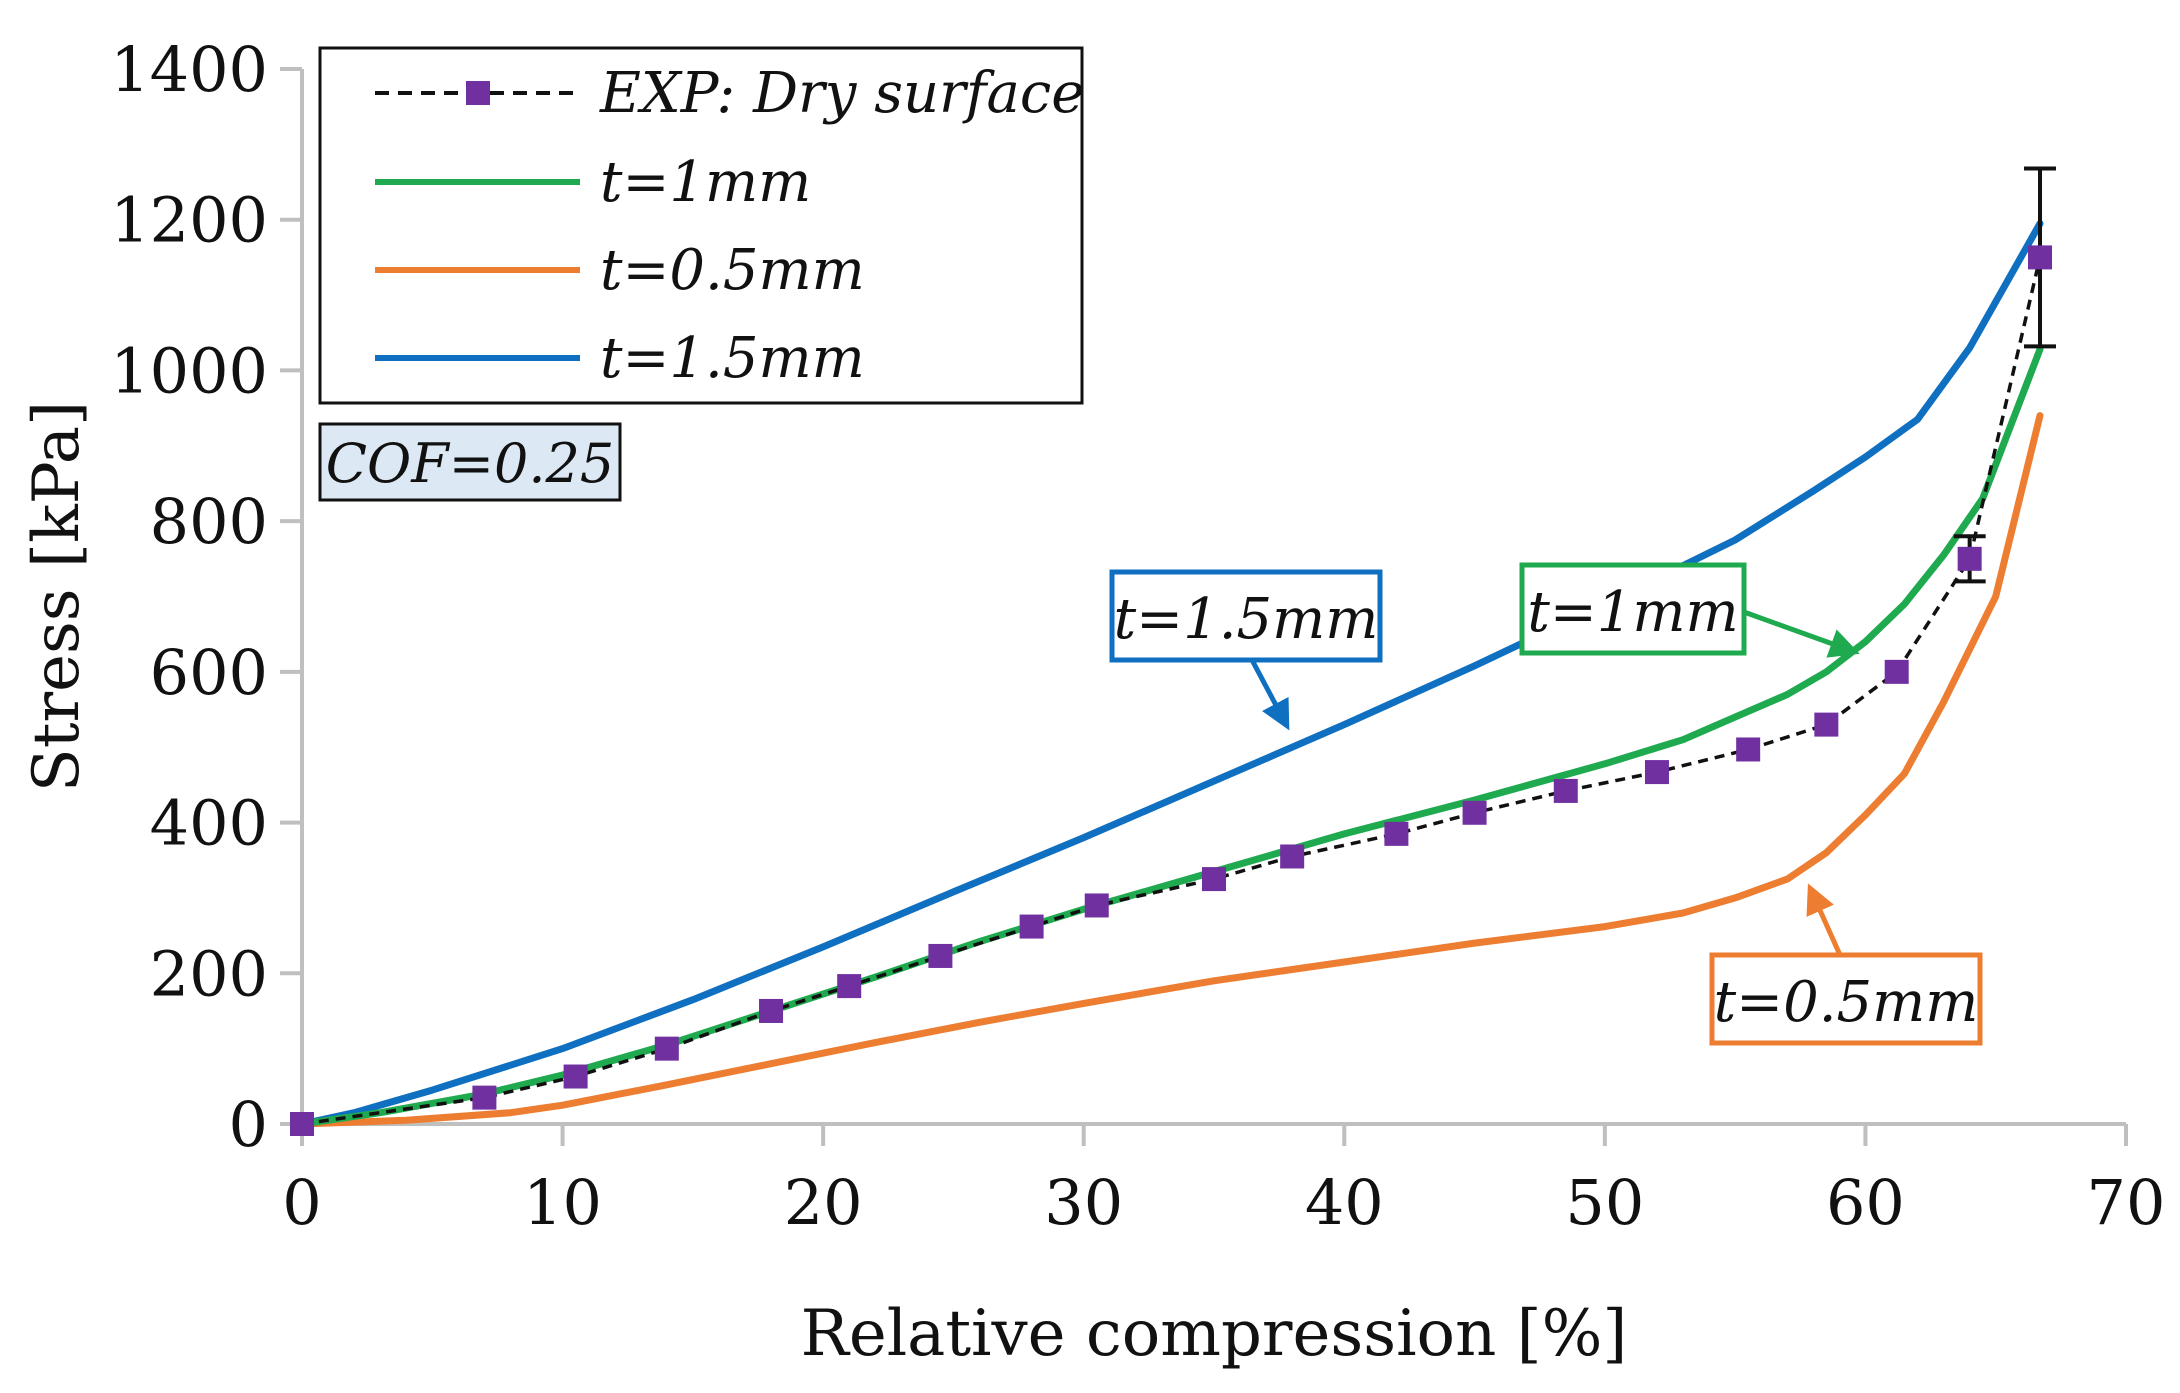 Image resolution: width=2180 pixels, height=1393 pixels. What do you see at coordinates (1214, 1334) in the screenshot?
I see `x-axis-title: Relative compression [%]` at bounding box center [1214, 1334].